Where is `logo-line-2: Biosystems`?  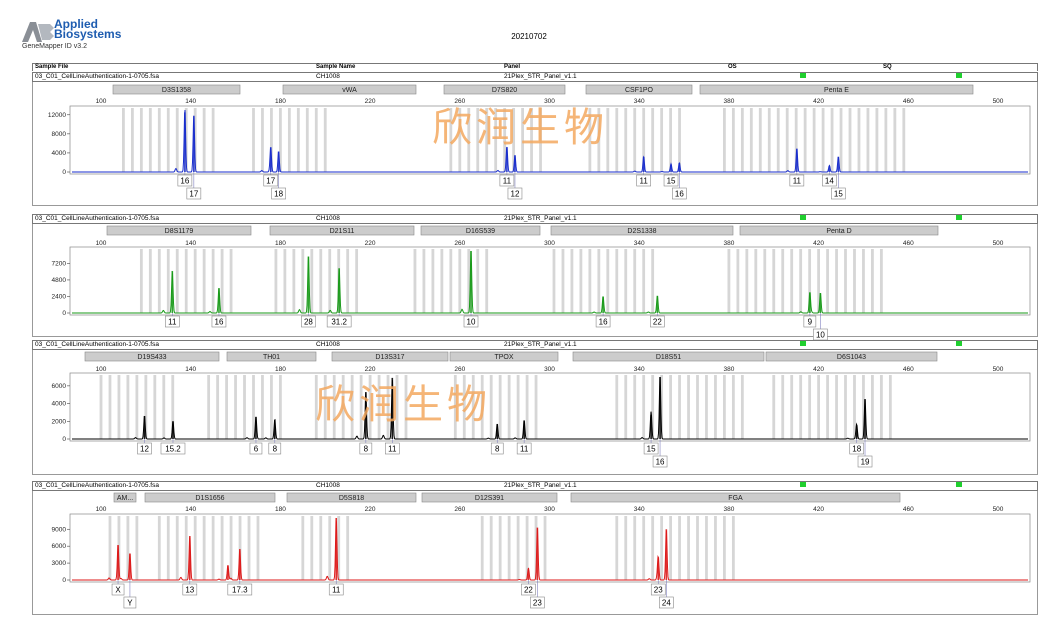
logo-line-2: Biosystems is located at coordinates (88, 34).